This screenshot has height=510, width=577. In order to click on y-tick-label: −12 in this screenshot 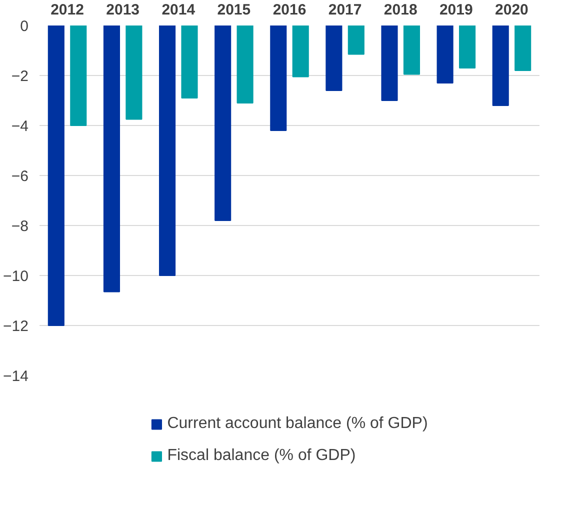, I will do `click(16, 326)`.